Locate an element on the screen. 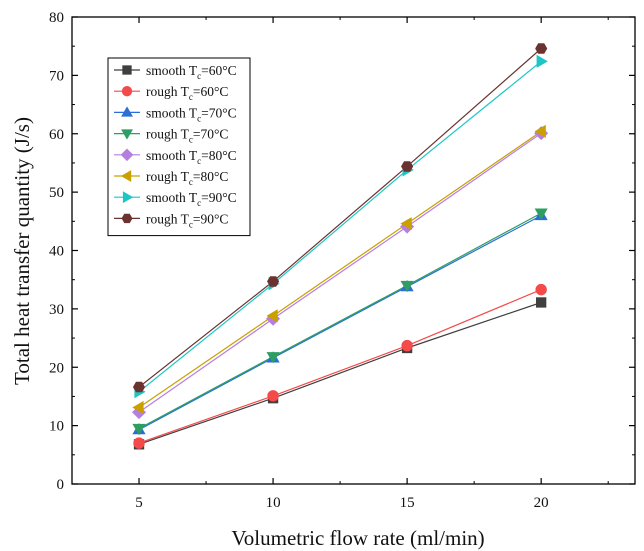 This screenshot has height=551, width=644. y-tick-label: 50 is located at coordinates (56, 193).